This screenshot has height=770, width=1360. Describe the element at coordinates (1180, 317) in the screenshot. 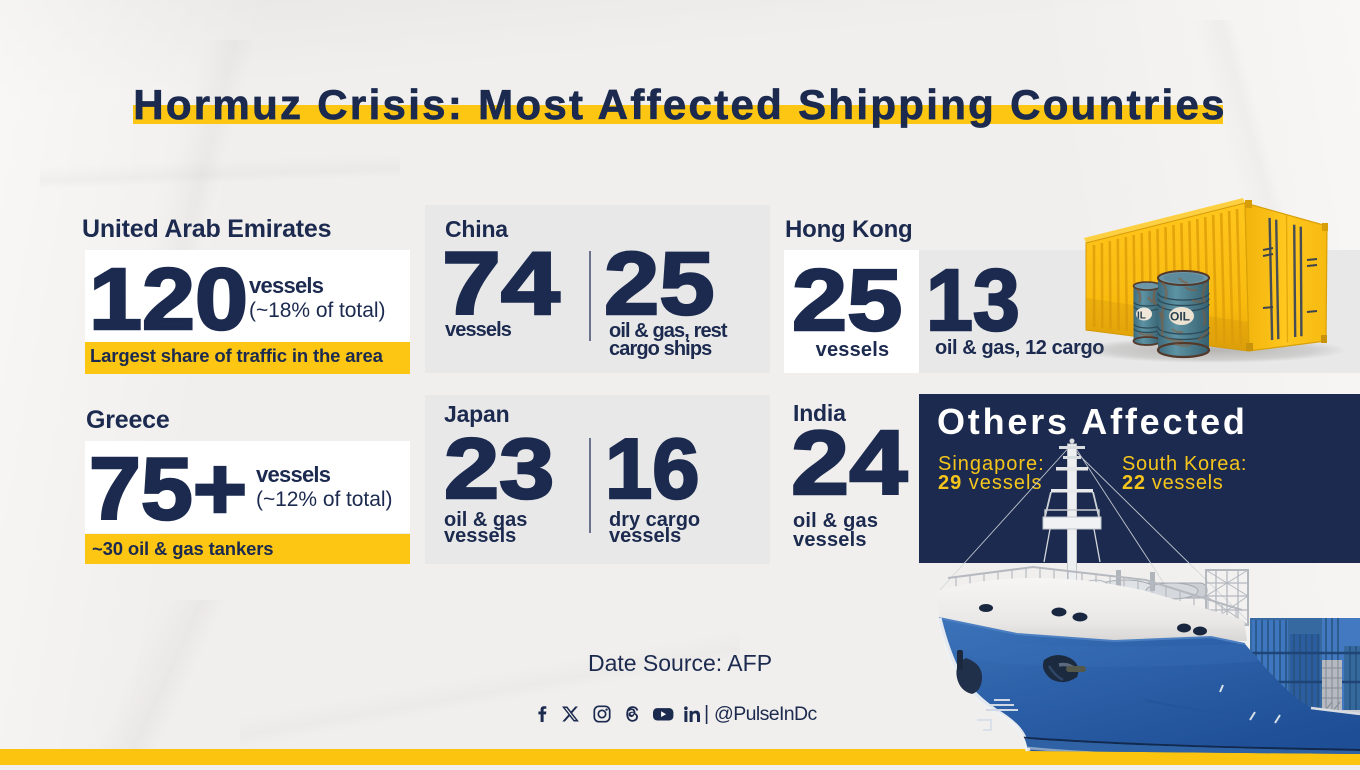

I see `svg-text: OIL` at that location.